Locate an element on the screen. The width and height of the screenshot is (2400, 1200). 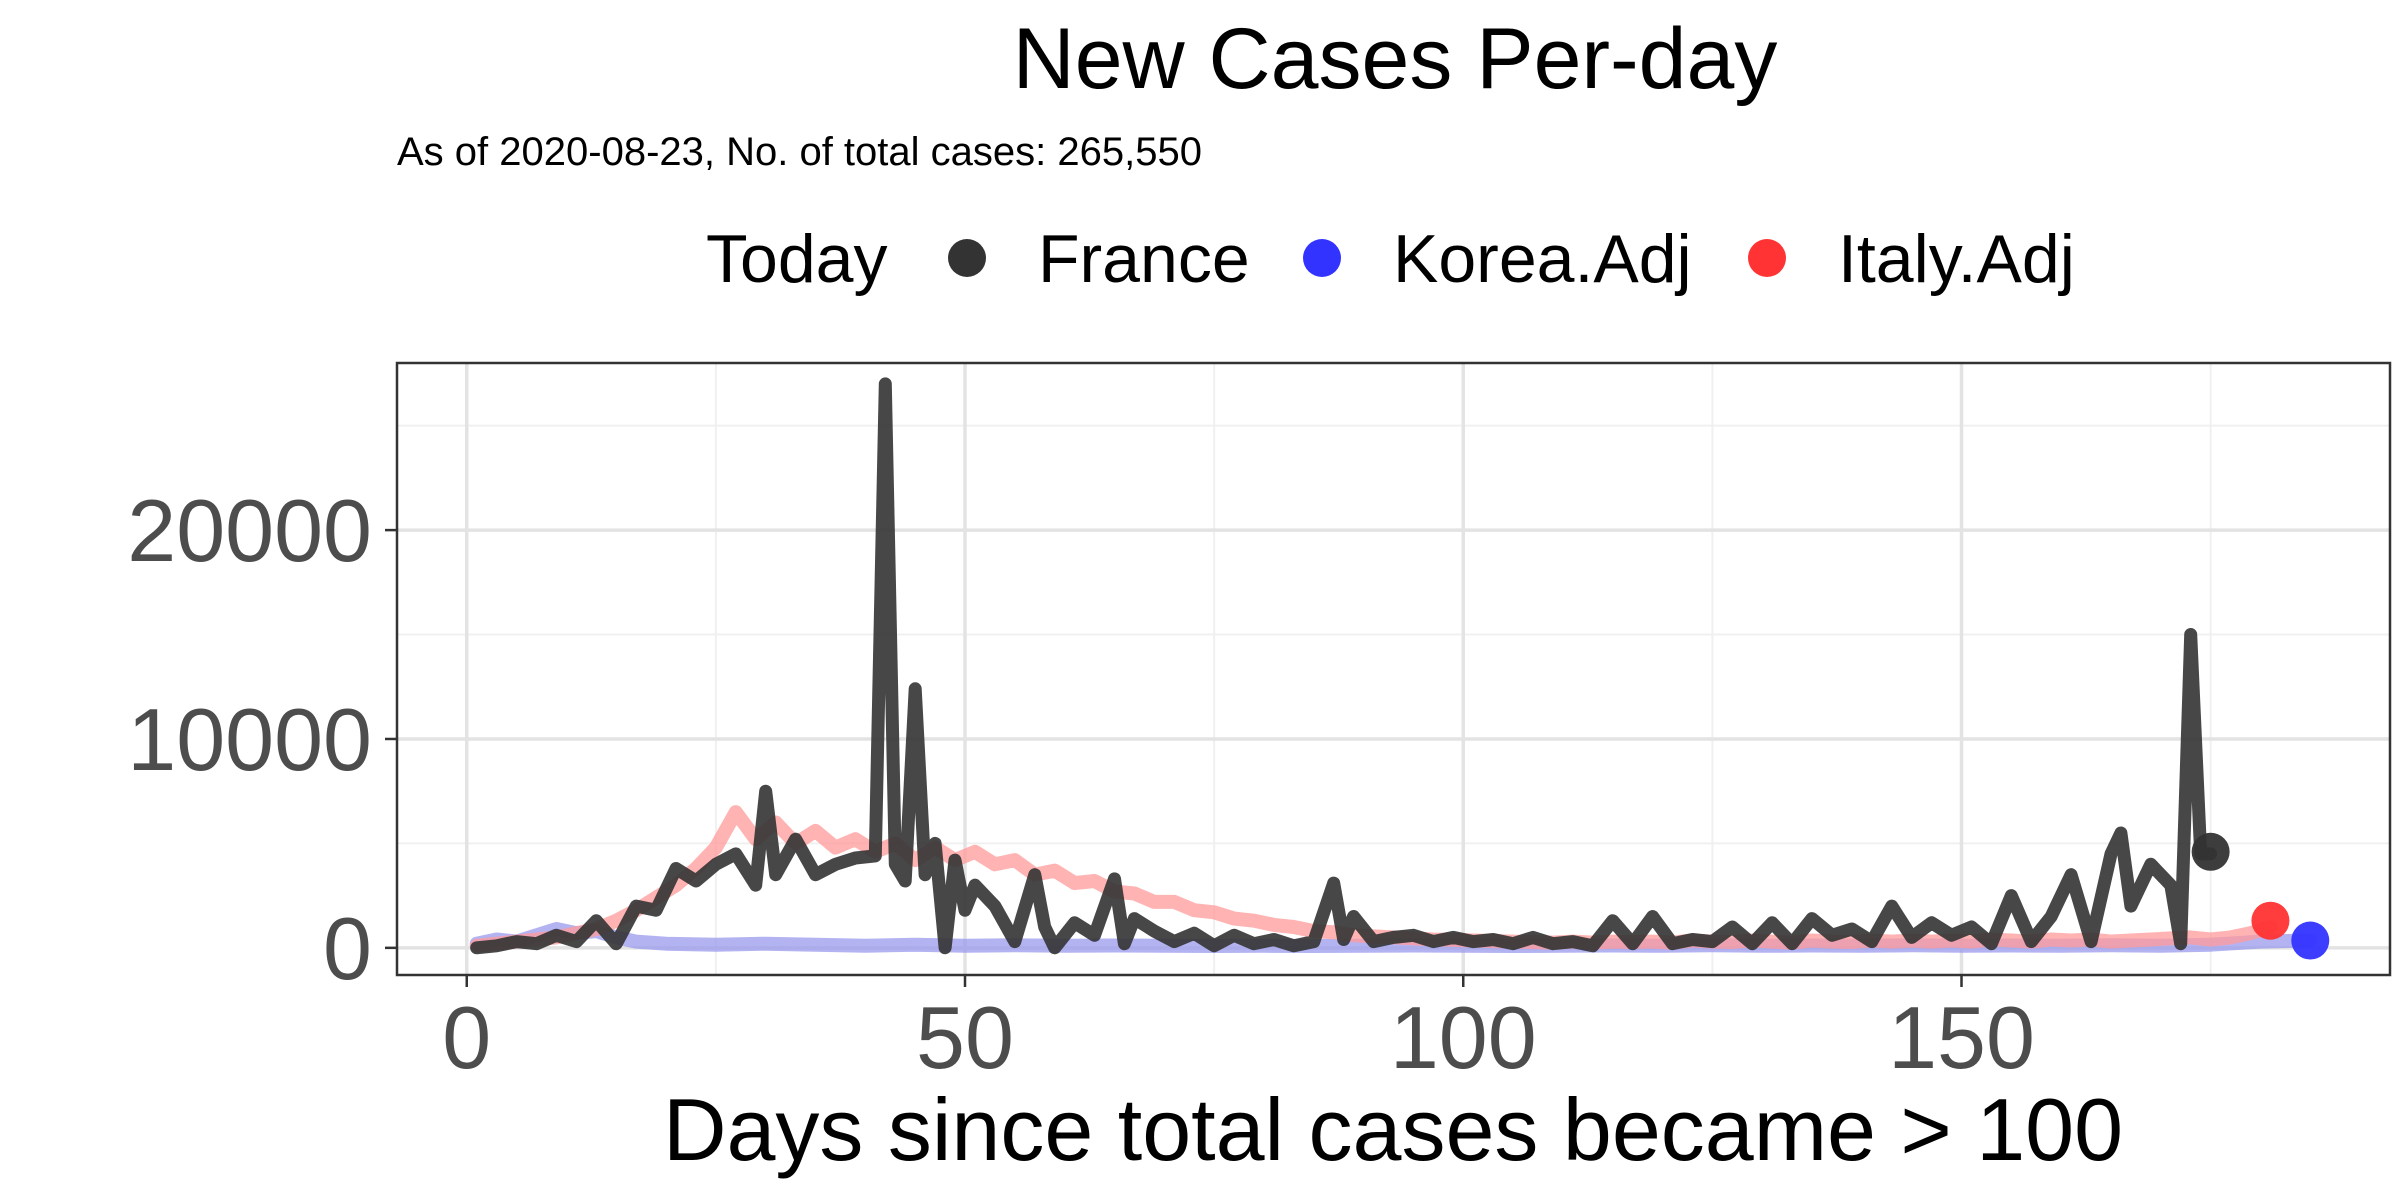
legend-title: Today is located at coordinates (796, 259).